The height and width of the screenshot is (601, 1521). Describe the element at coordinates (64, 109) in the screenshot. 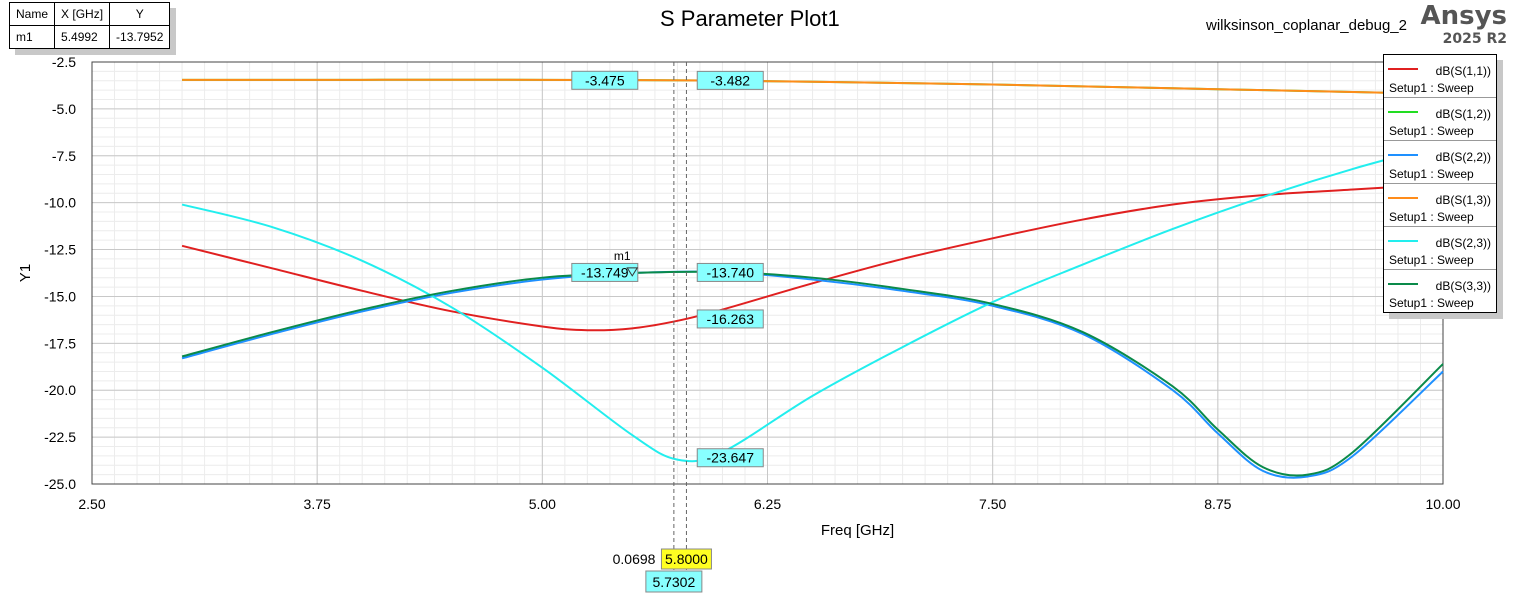

I see `y-tick-label: -5.0` at that location.